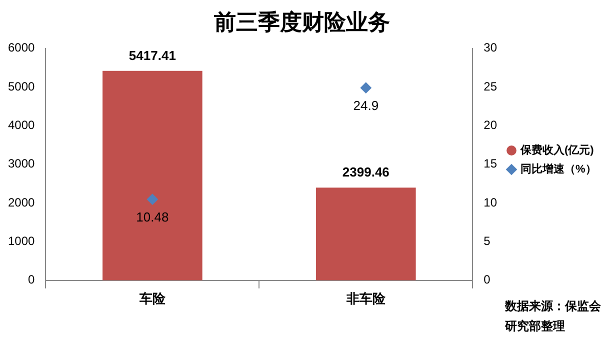 The height and width of the screenshot is (340, 613). I want to click on y2-tick-label: 25, so click(491, 86).